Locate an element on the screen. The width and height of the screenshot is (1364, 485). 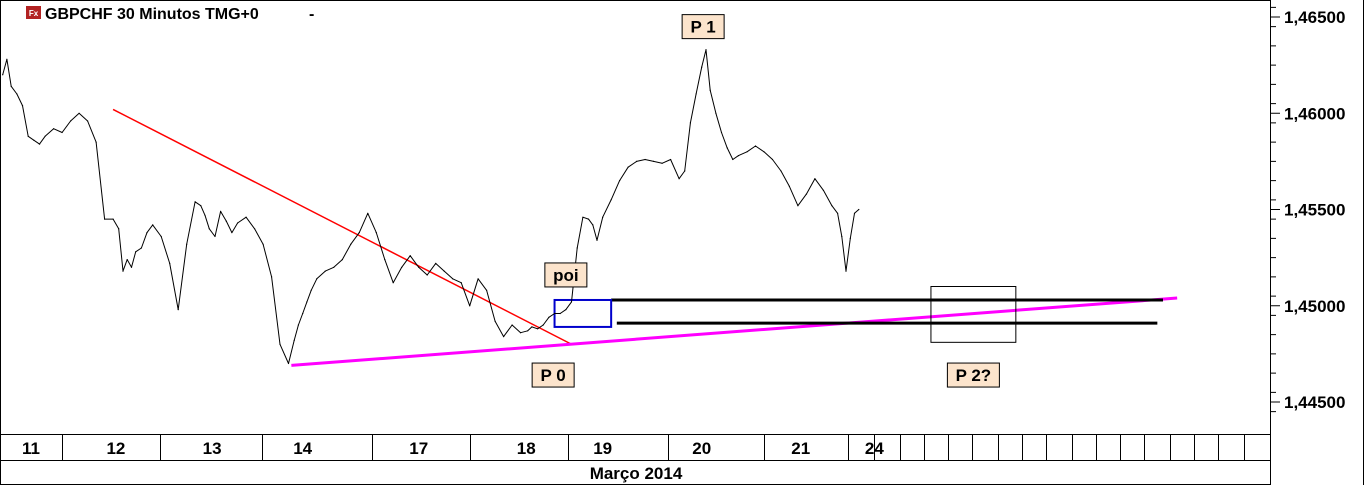
annotation-label: P 2? is located at coordinates (973, 375).